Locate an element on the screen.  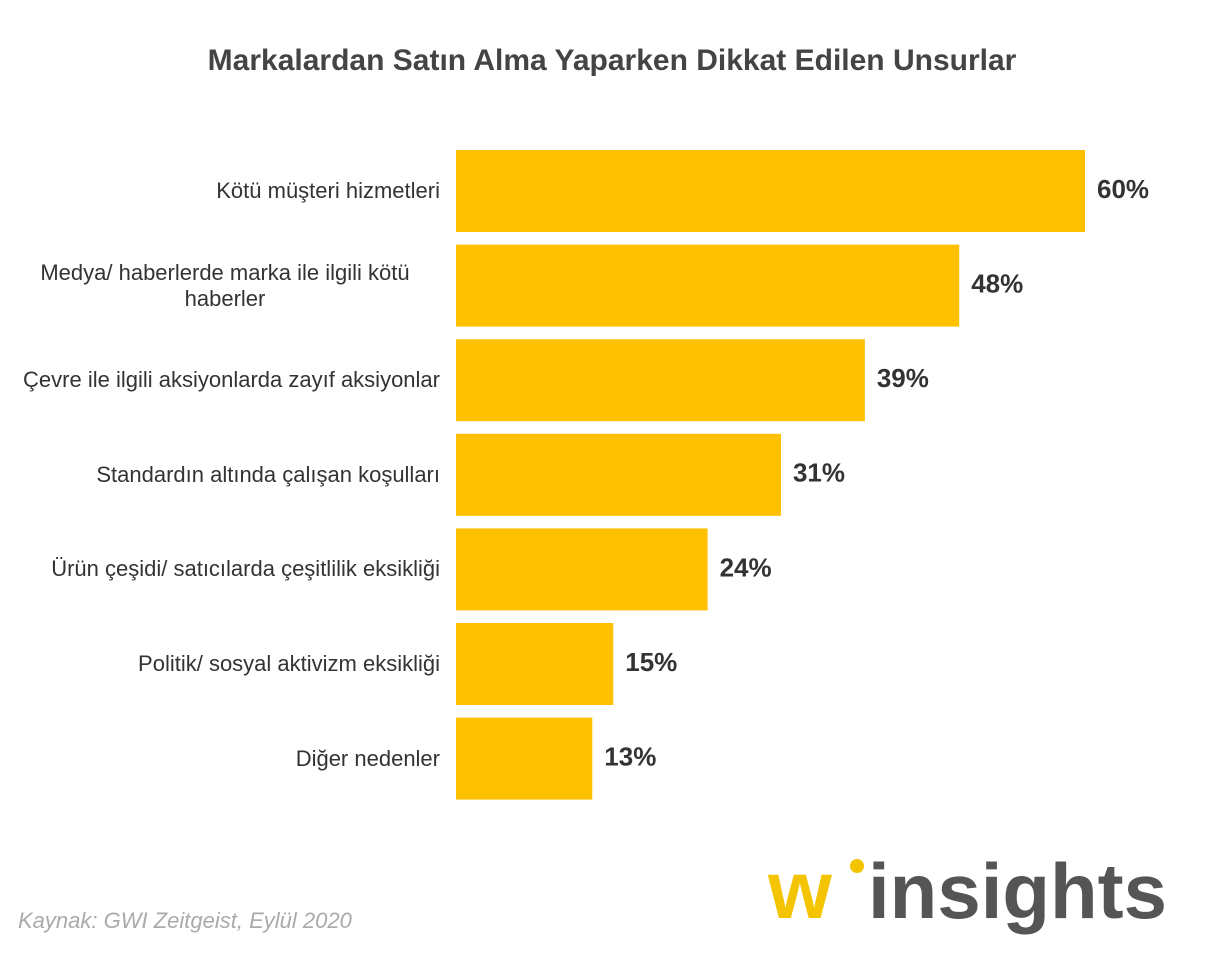
value-label: 60% is located at coordinates (1123, 189).